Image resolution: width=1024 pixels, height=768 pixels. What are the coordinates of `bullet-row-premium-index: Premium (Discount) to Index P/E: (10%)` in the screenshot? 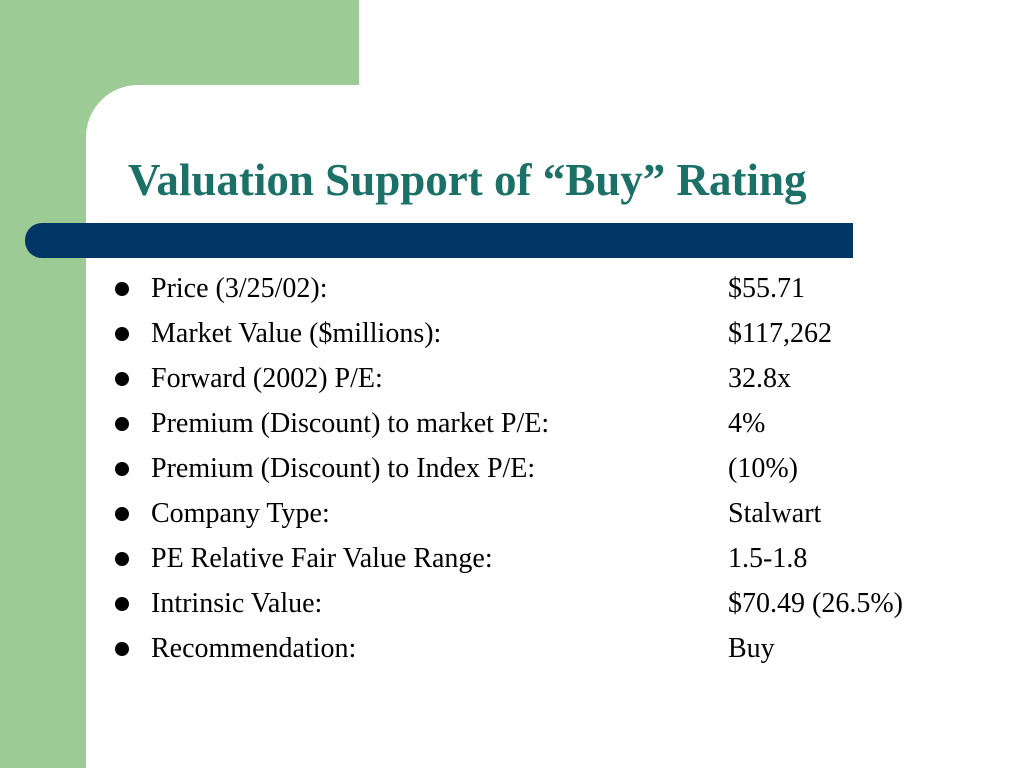 It's located at (512, 468).